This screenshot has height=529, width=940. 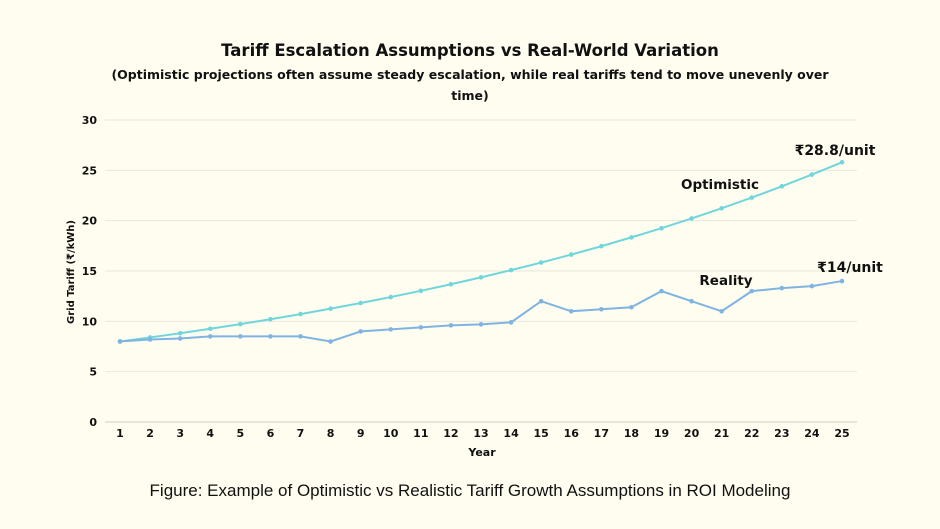 What do you see at coordinates (241, 433) in the screenshot?
I see `x-tick-label: 5` at bounding box center [241, 433].